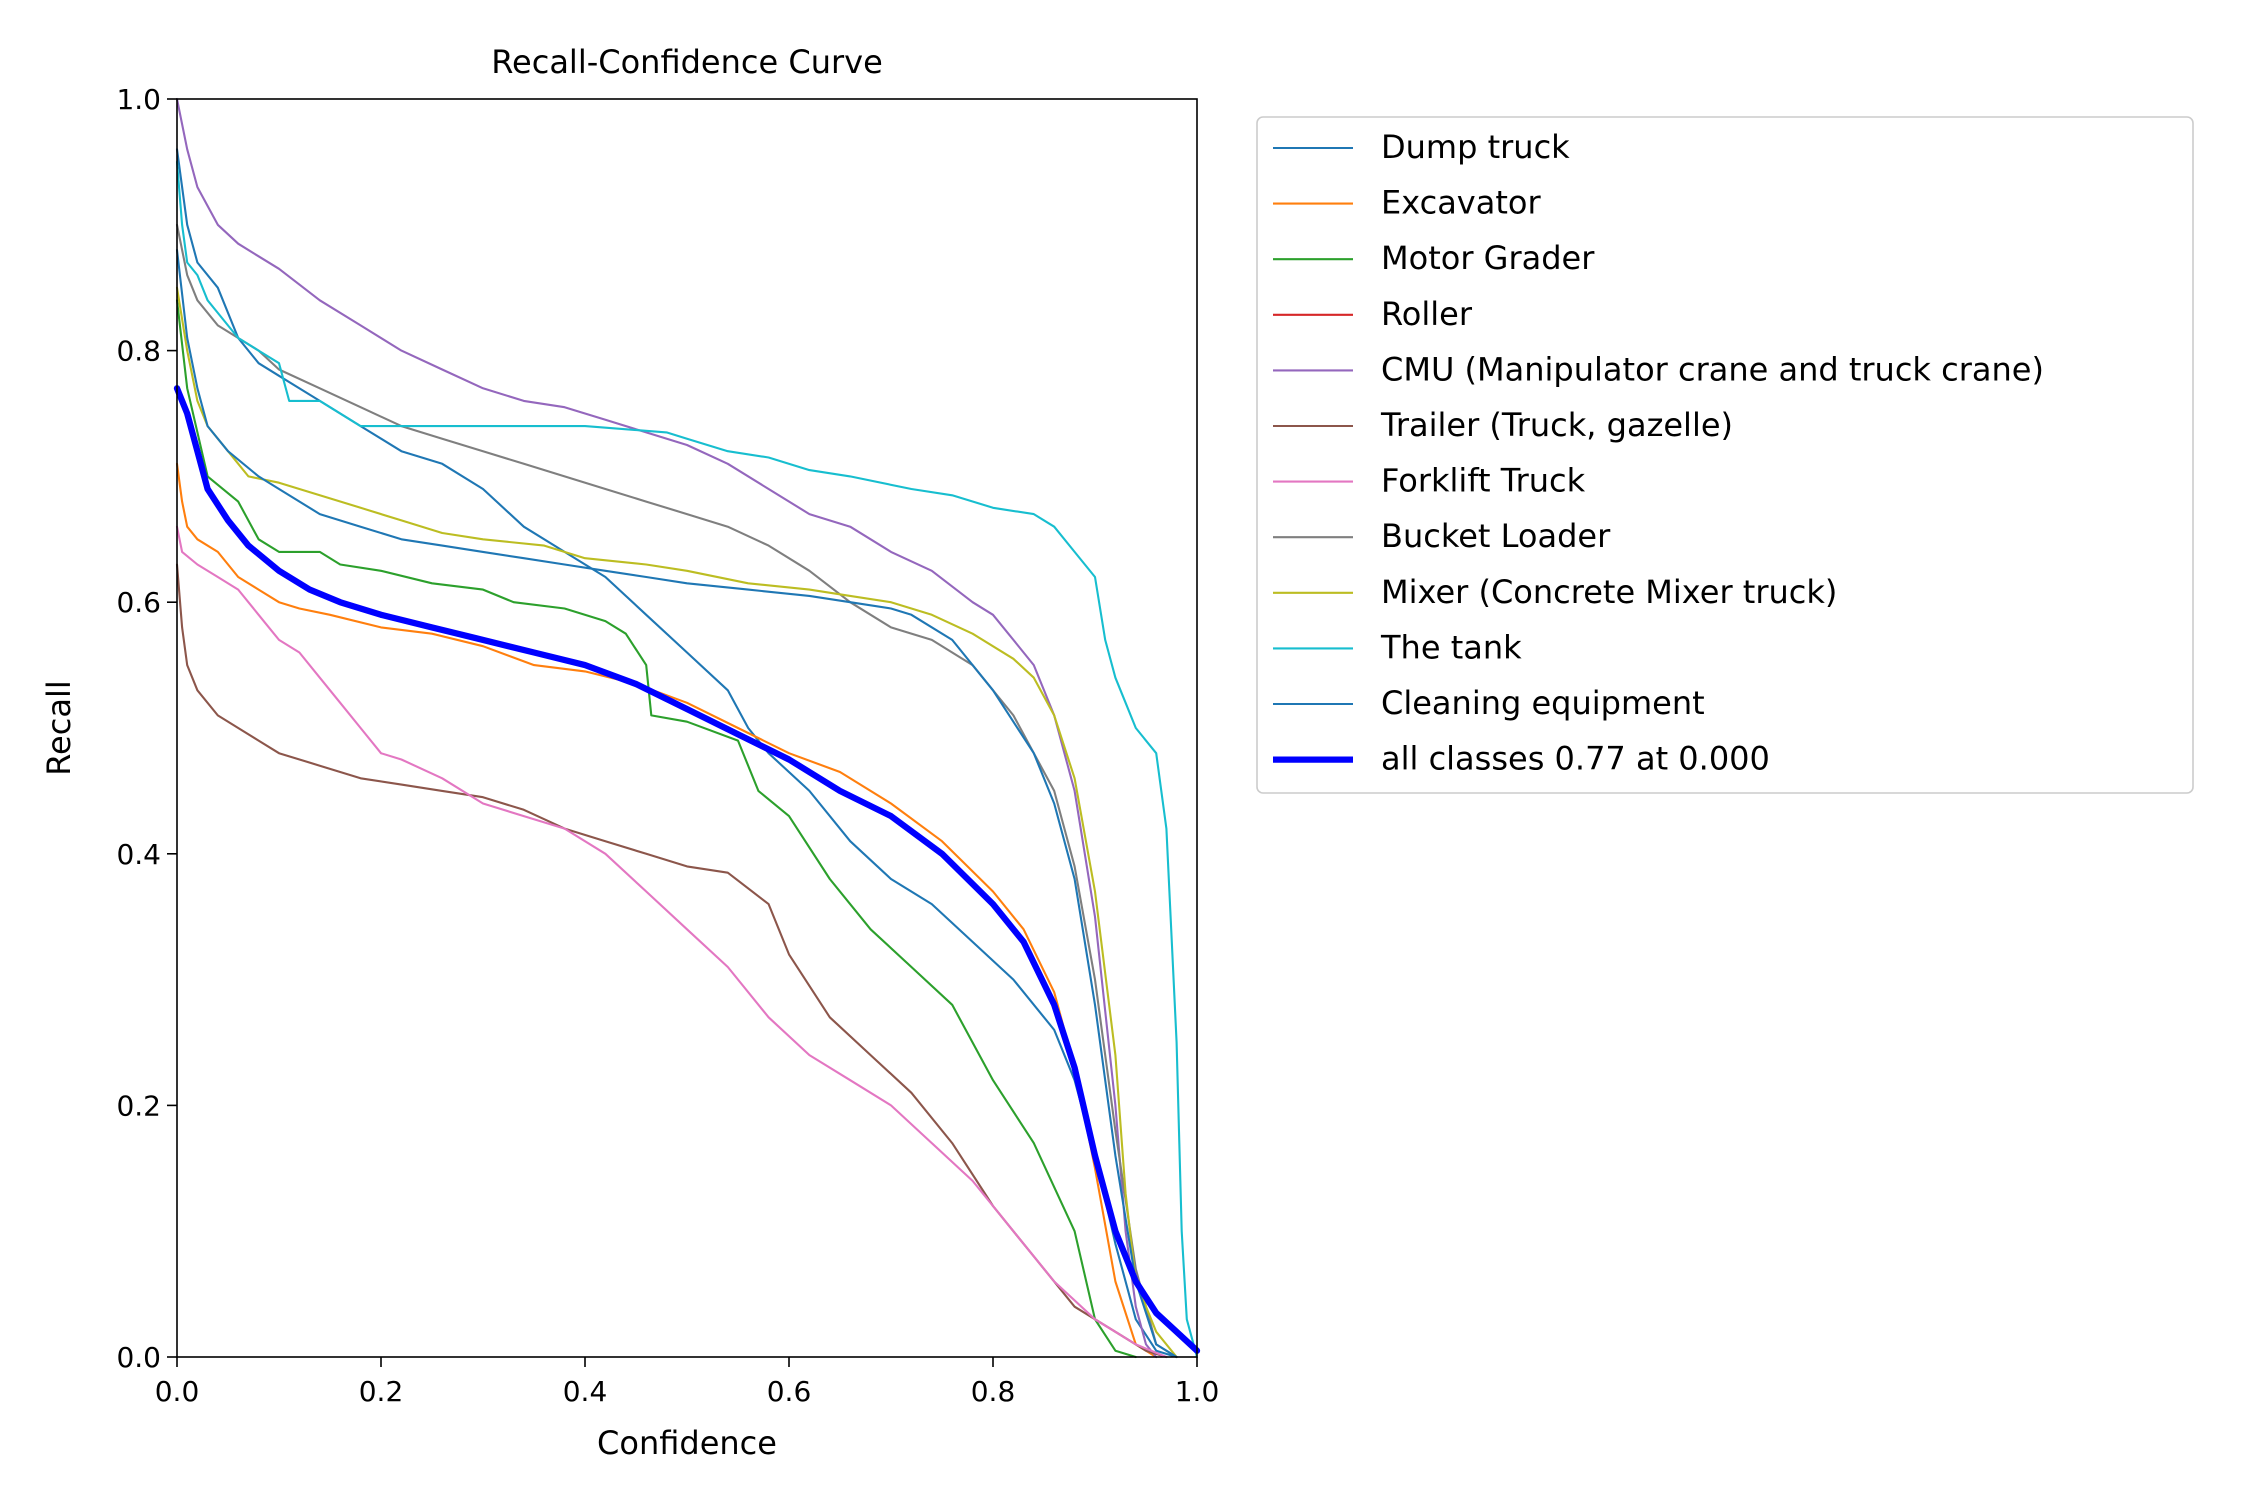 The width and height of the screenshot is (2250, 1500). What do you see at coordinates (687, 1382) in the screenshot?
I see `x-axis: 0.0 0.2 0.4 0.6 0.8 1.0` at bounding box center [687, 1382].